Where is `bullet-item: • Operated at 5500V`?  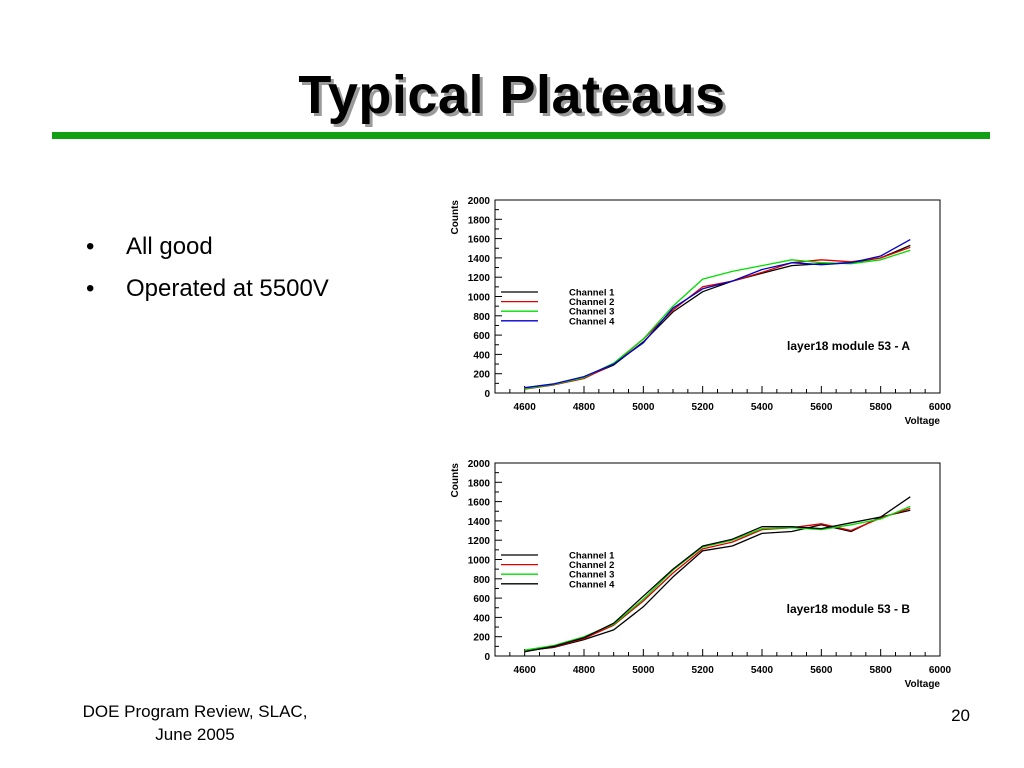 bullet-item: • Operated at 5500V is located at coordinates (207, 289).